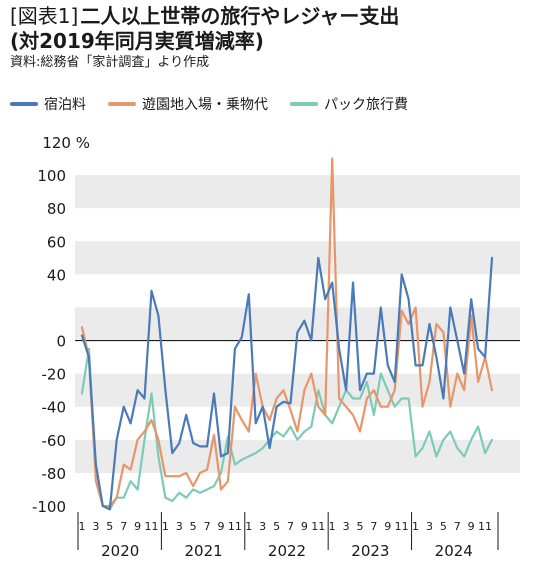 The image size is (540, 584). I want to click on year-label: 2021, so click(204, 551).